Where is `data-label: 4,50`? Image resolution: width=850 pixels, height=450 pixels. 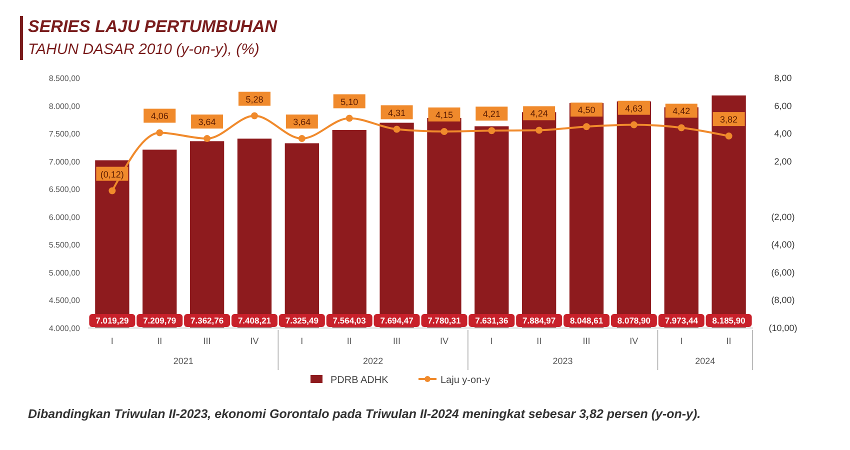
data-label: 4,50 is located at coordinates (587, 110).